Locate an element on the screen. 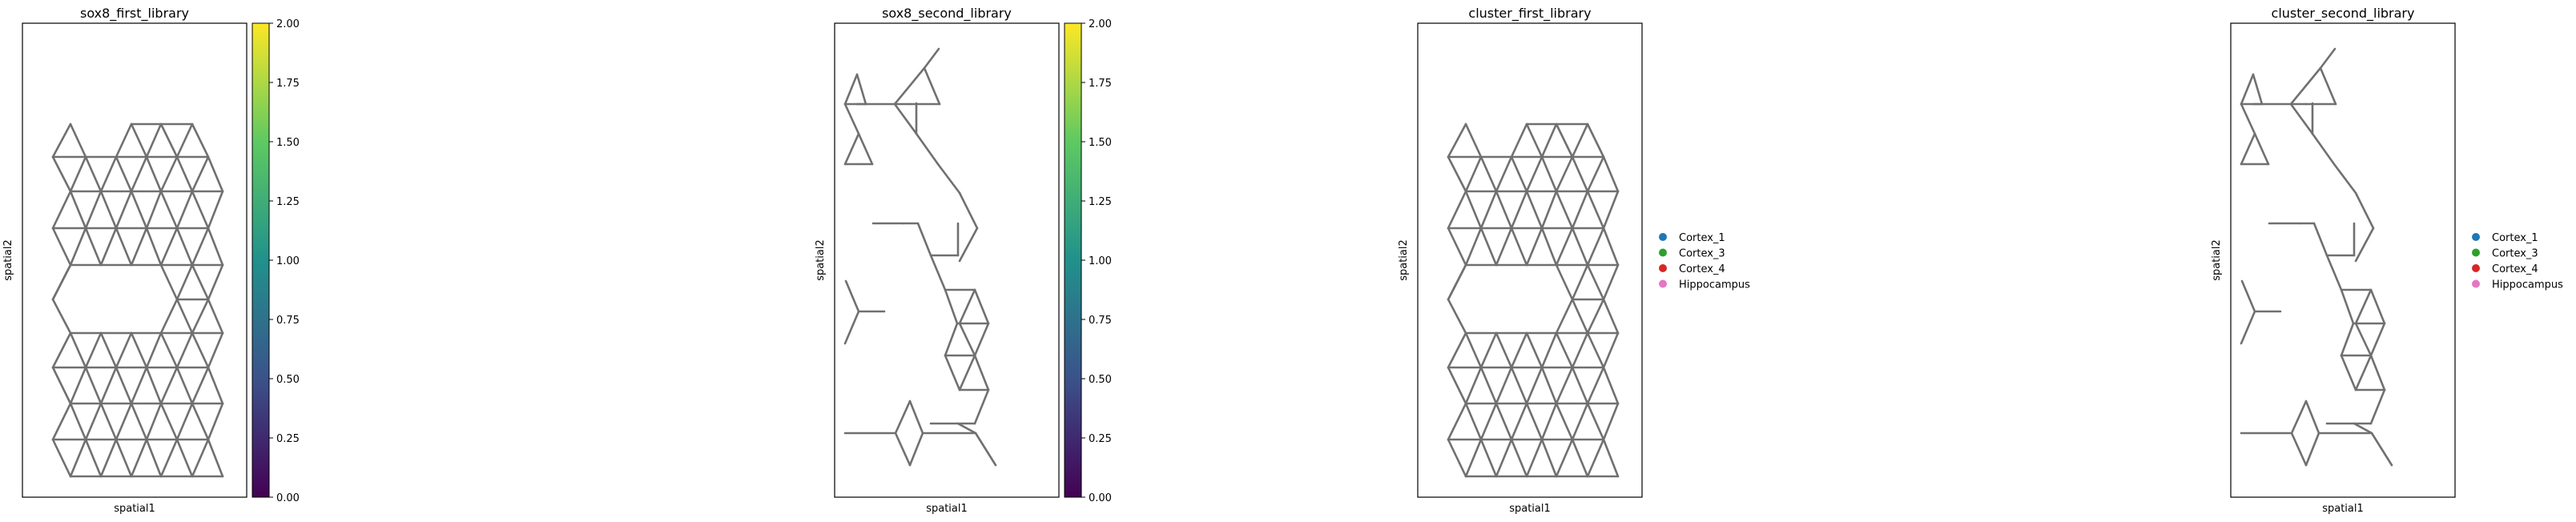  colorbar-tick-label: 0.50 is located at coordinates (288, 380).